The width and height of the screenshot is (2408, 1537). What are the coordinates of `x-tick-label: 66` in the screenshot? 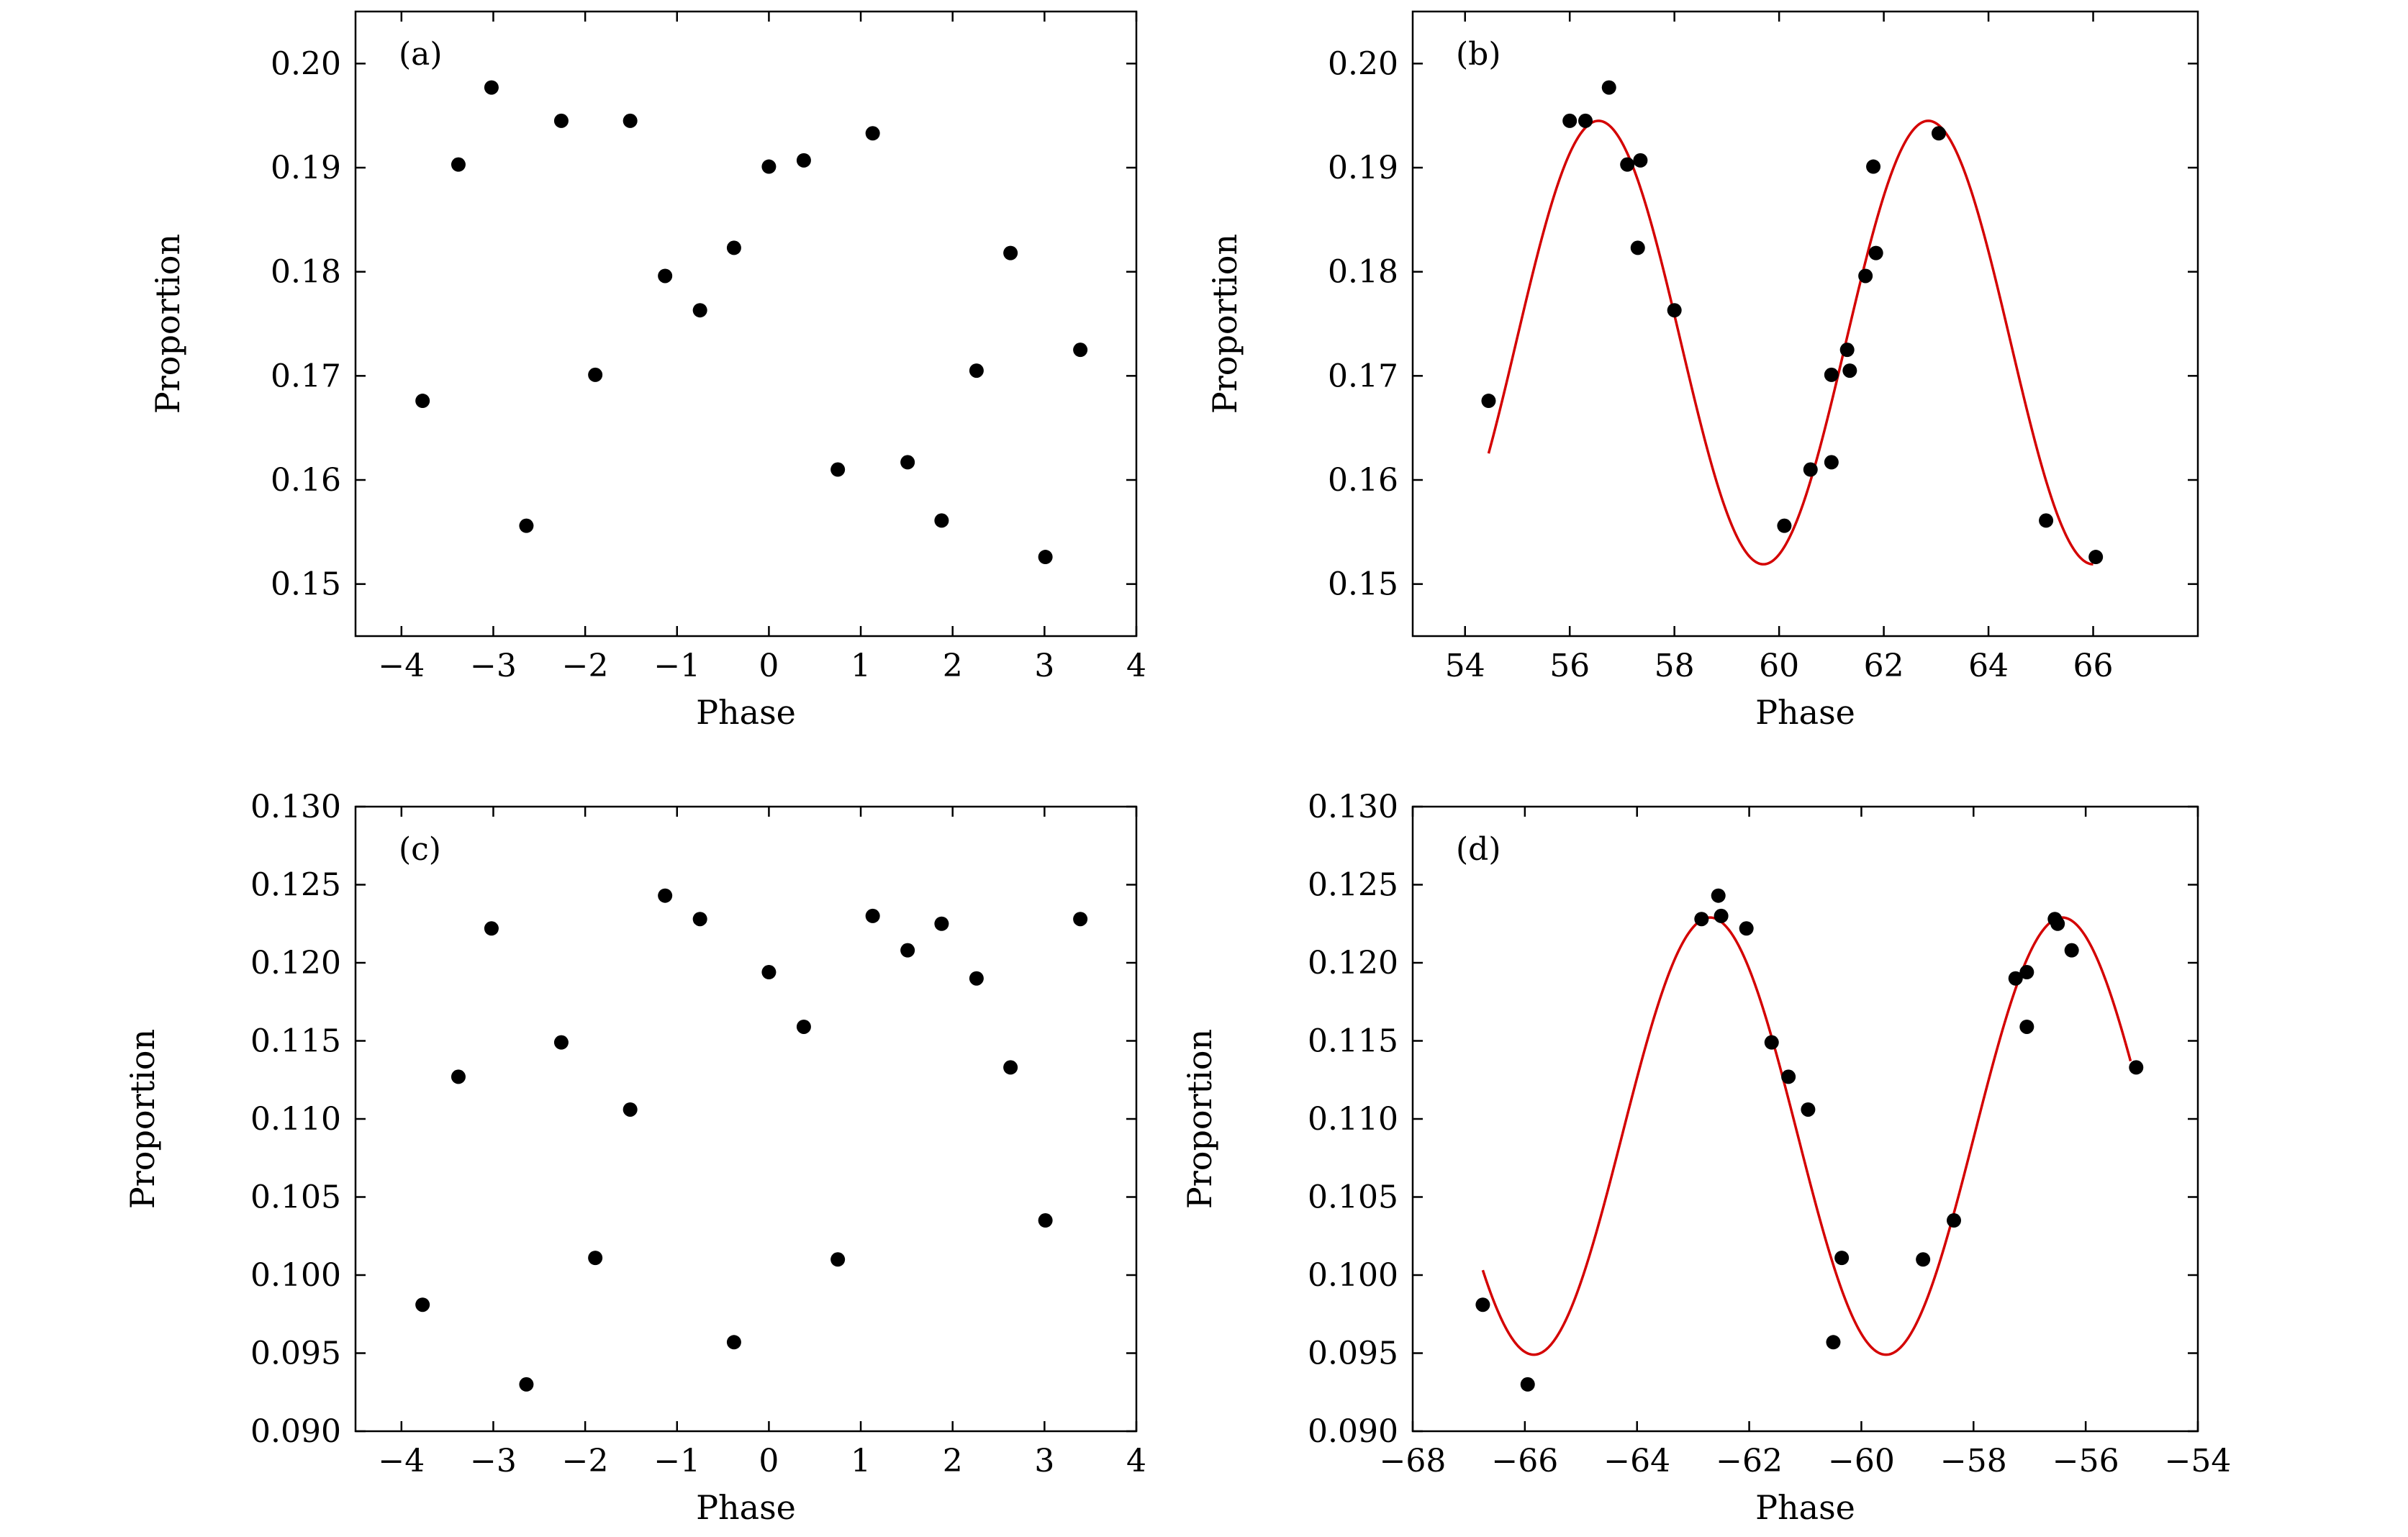 It's located at (2093, 666).